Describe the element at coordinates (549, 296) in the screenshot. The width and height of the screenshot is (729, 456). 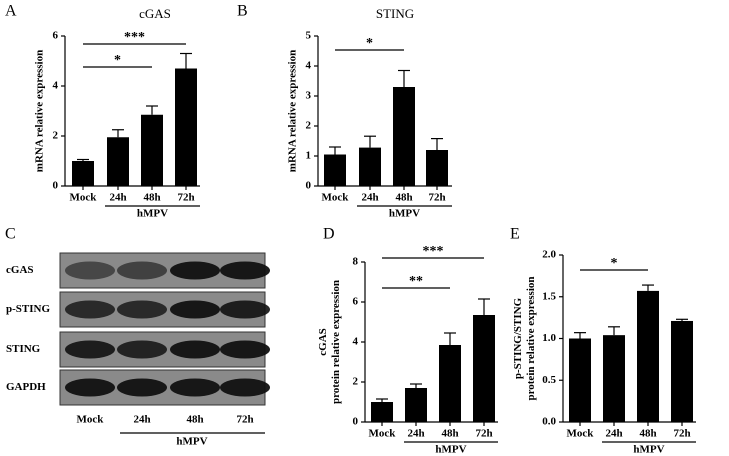
I see `y-tick-label: 1.5` at that location.